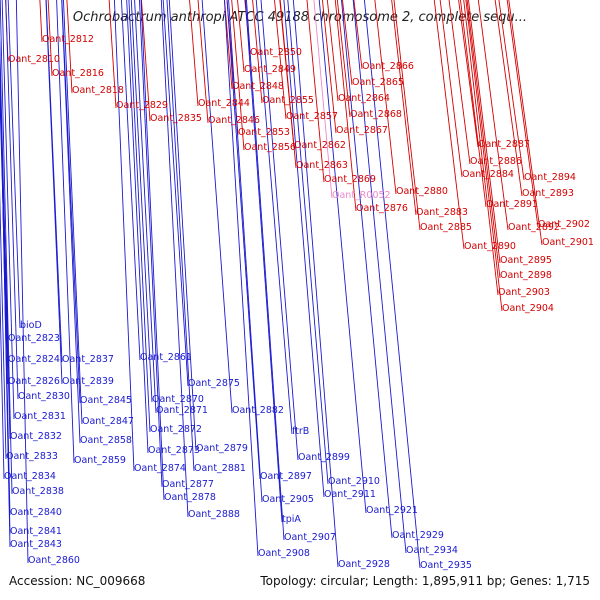 This screenshot has width=600, height=600. I want to click on gene-label: Oant_2929, so click(418, 535).